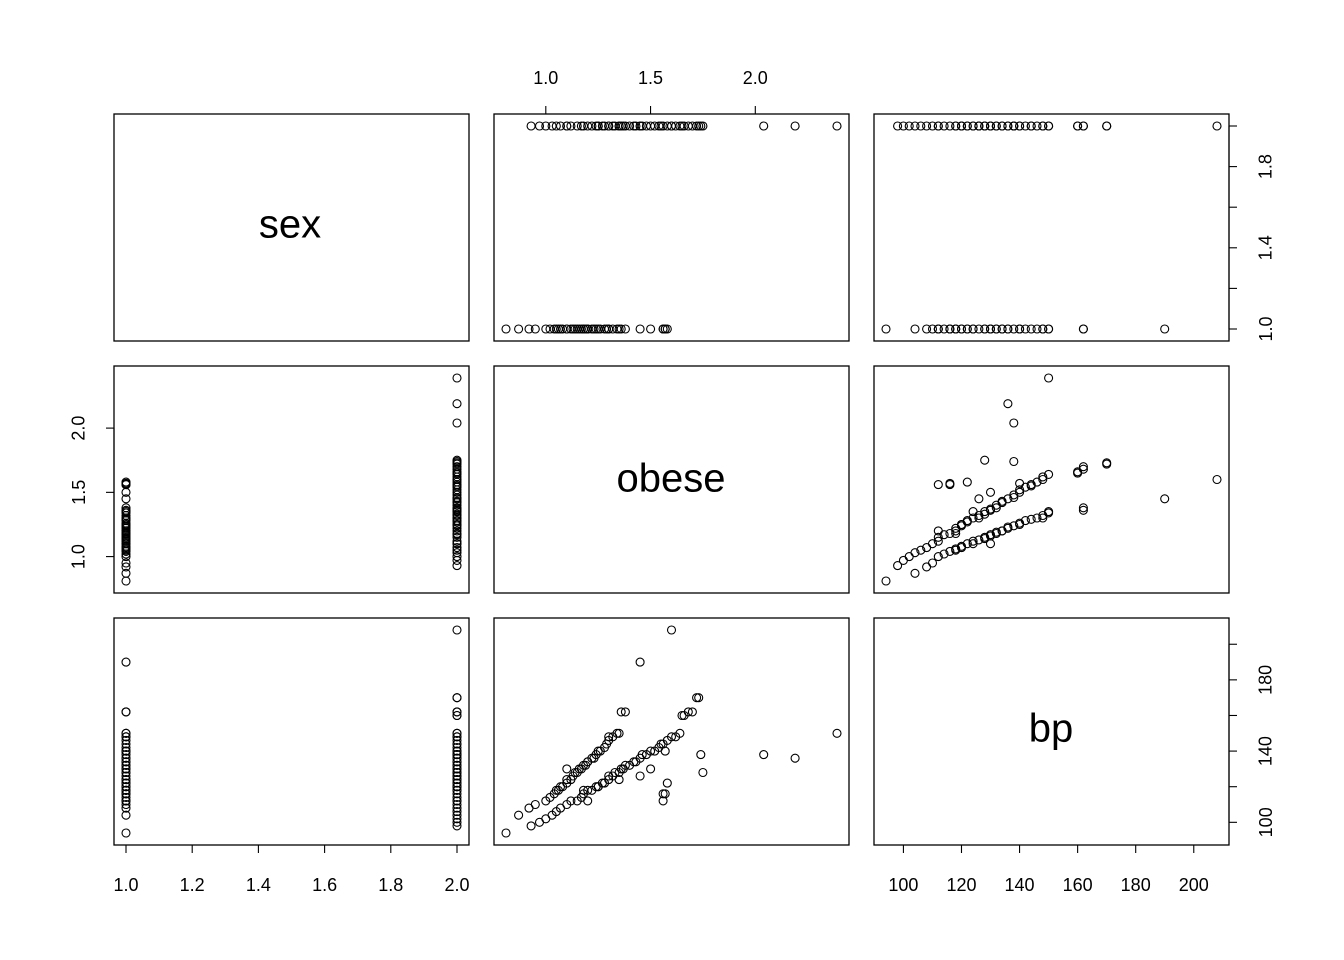  I want to click on tick-label: 180, so click(1266, 680).